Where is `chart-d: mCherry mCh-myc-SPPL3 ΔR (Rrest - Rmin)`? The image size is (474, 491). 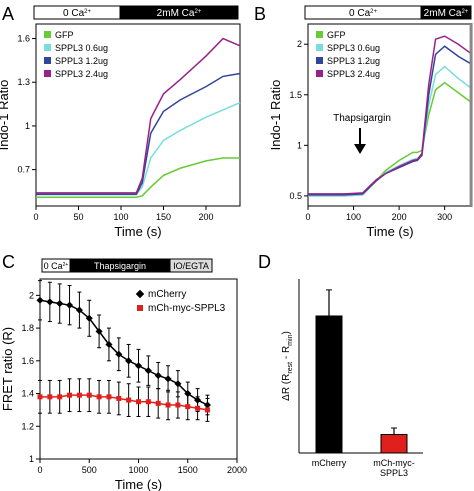
chart-d: mCherry mCh-myc-SPPL3 ΔR (Rrest - Rmin) is located at coordinates (352, 378).